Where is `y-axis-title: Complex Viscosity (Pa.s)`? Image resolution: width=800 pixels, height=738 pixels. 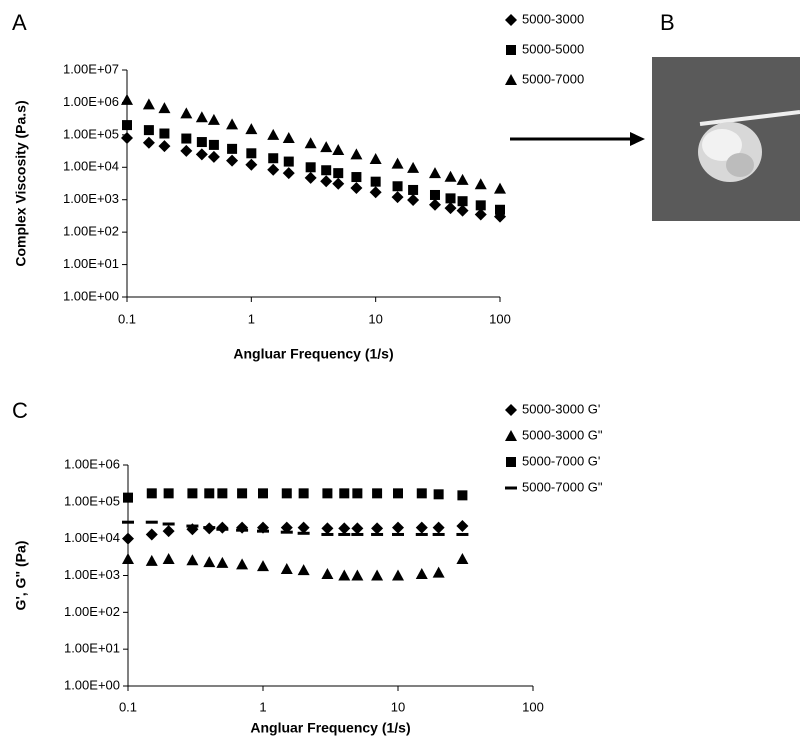
y-axis-title: Complex Viscosity (Pa.s) is located at coordinates (21, 183).